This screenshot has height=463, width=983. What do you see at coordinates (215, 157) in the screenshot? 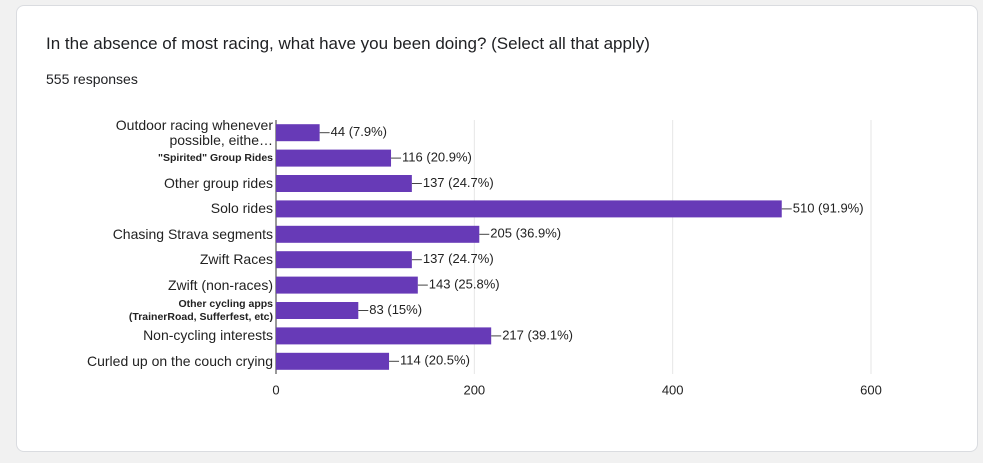
I see `category-label: "Spirited" Group Rides` at bounding box center [215, 157].